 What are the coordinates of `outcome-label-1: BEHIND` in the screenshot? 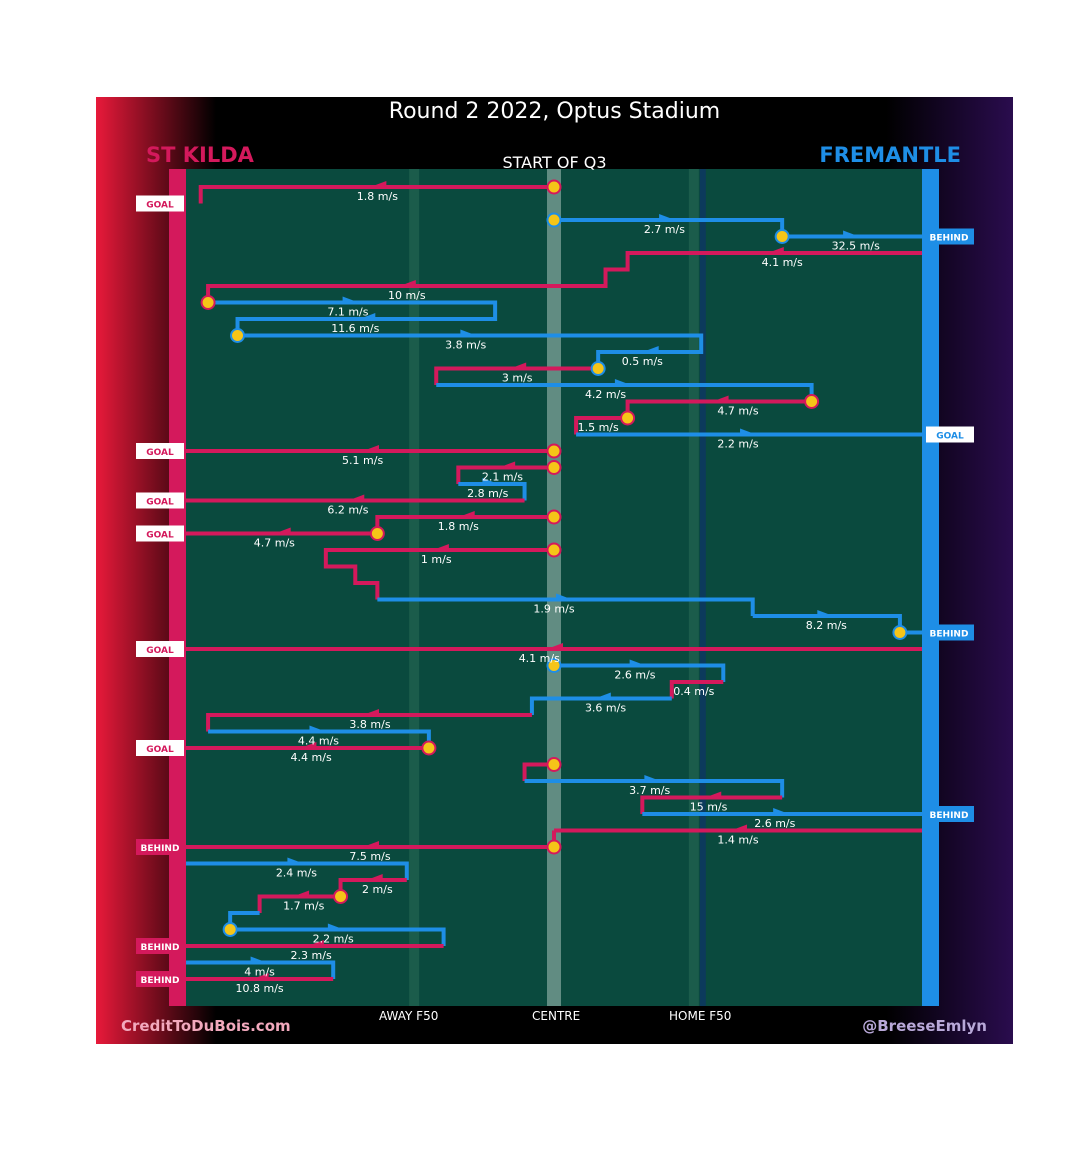 It's located at (949, 239).